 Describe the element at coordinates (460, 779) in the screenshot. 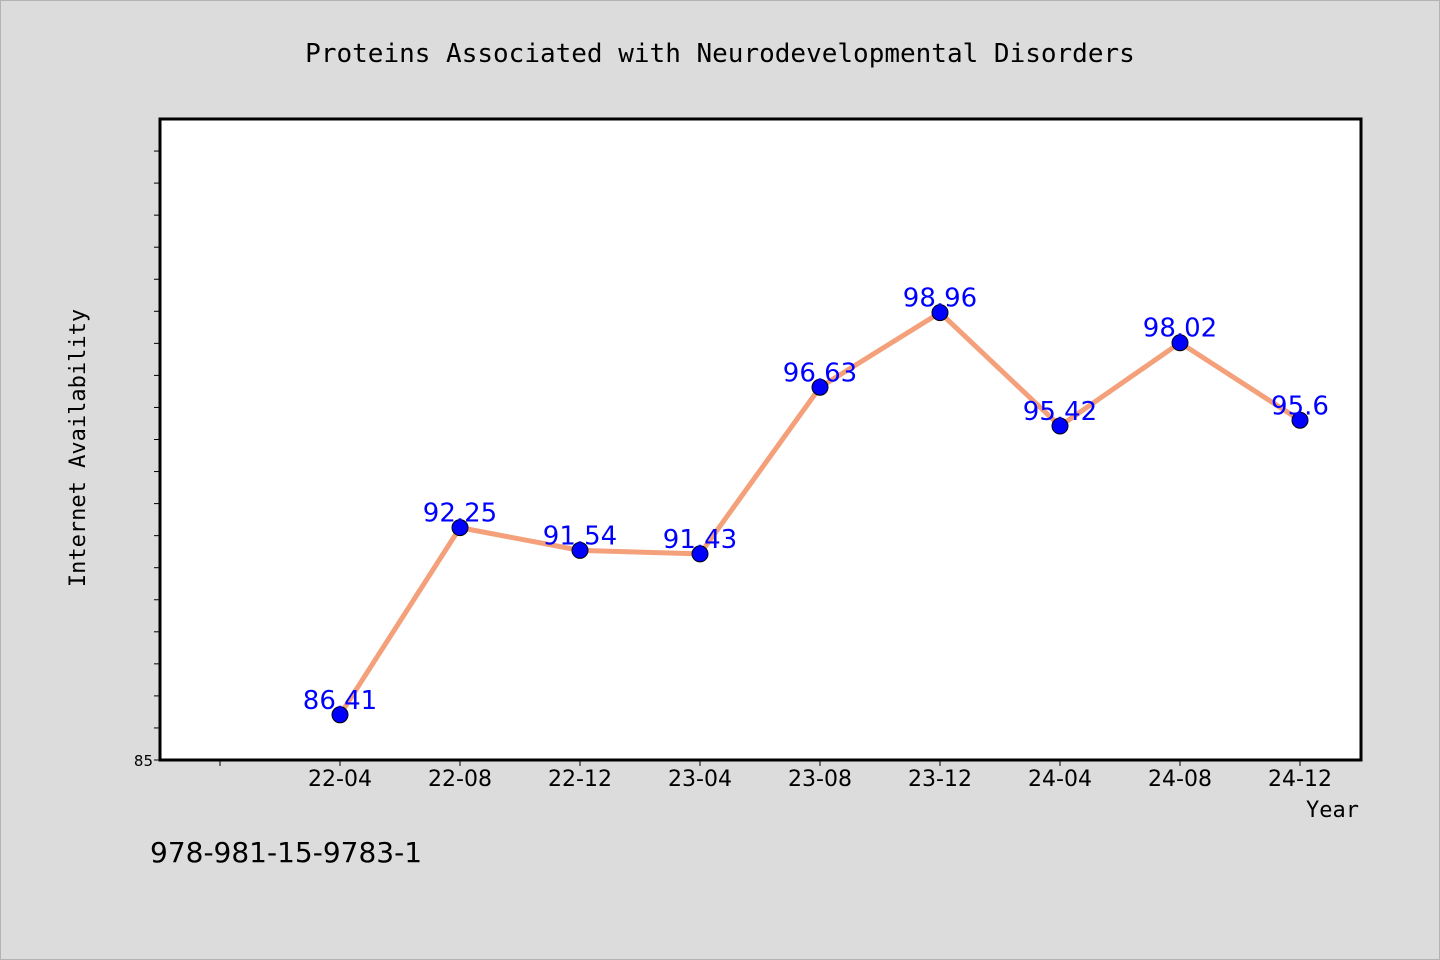

I see `x-tick-label: 22-08` at that location.